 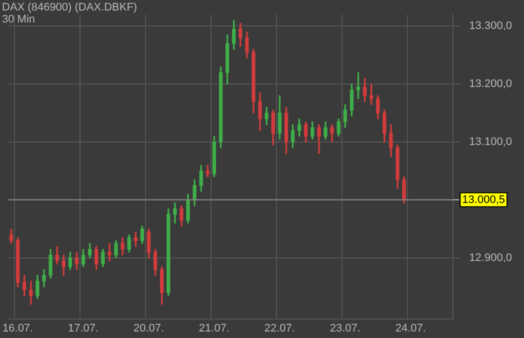 I want to click on y-tick-label: 13.200,0, so click(x=490, y=84).